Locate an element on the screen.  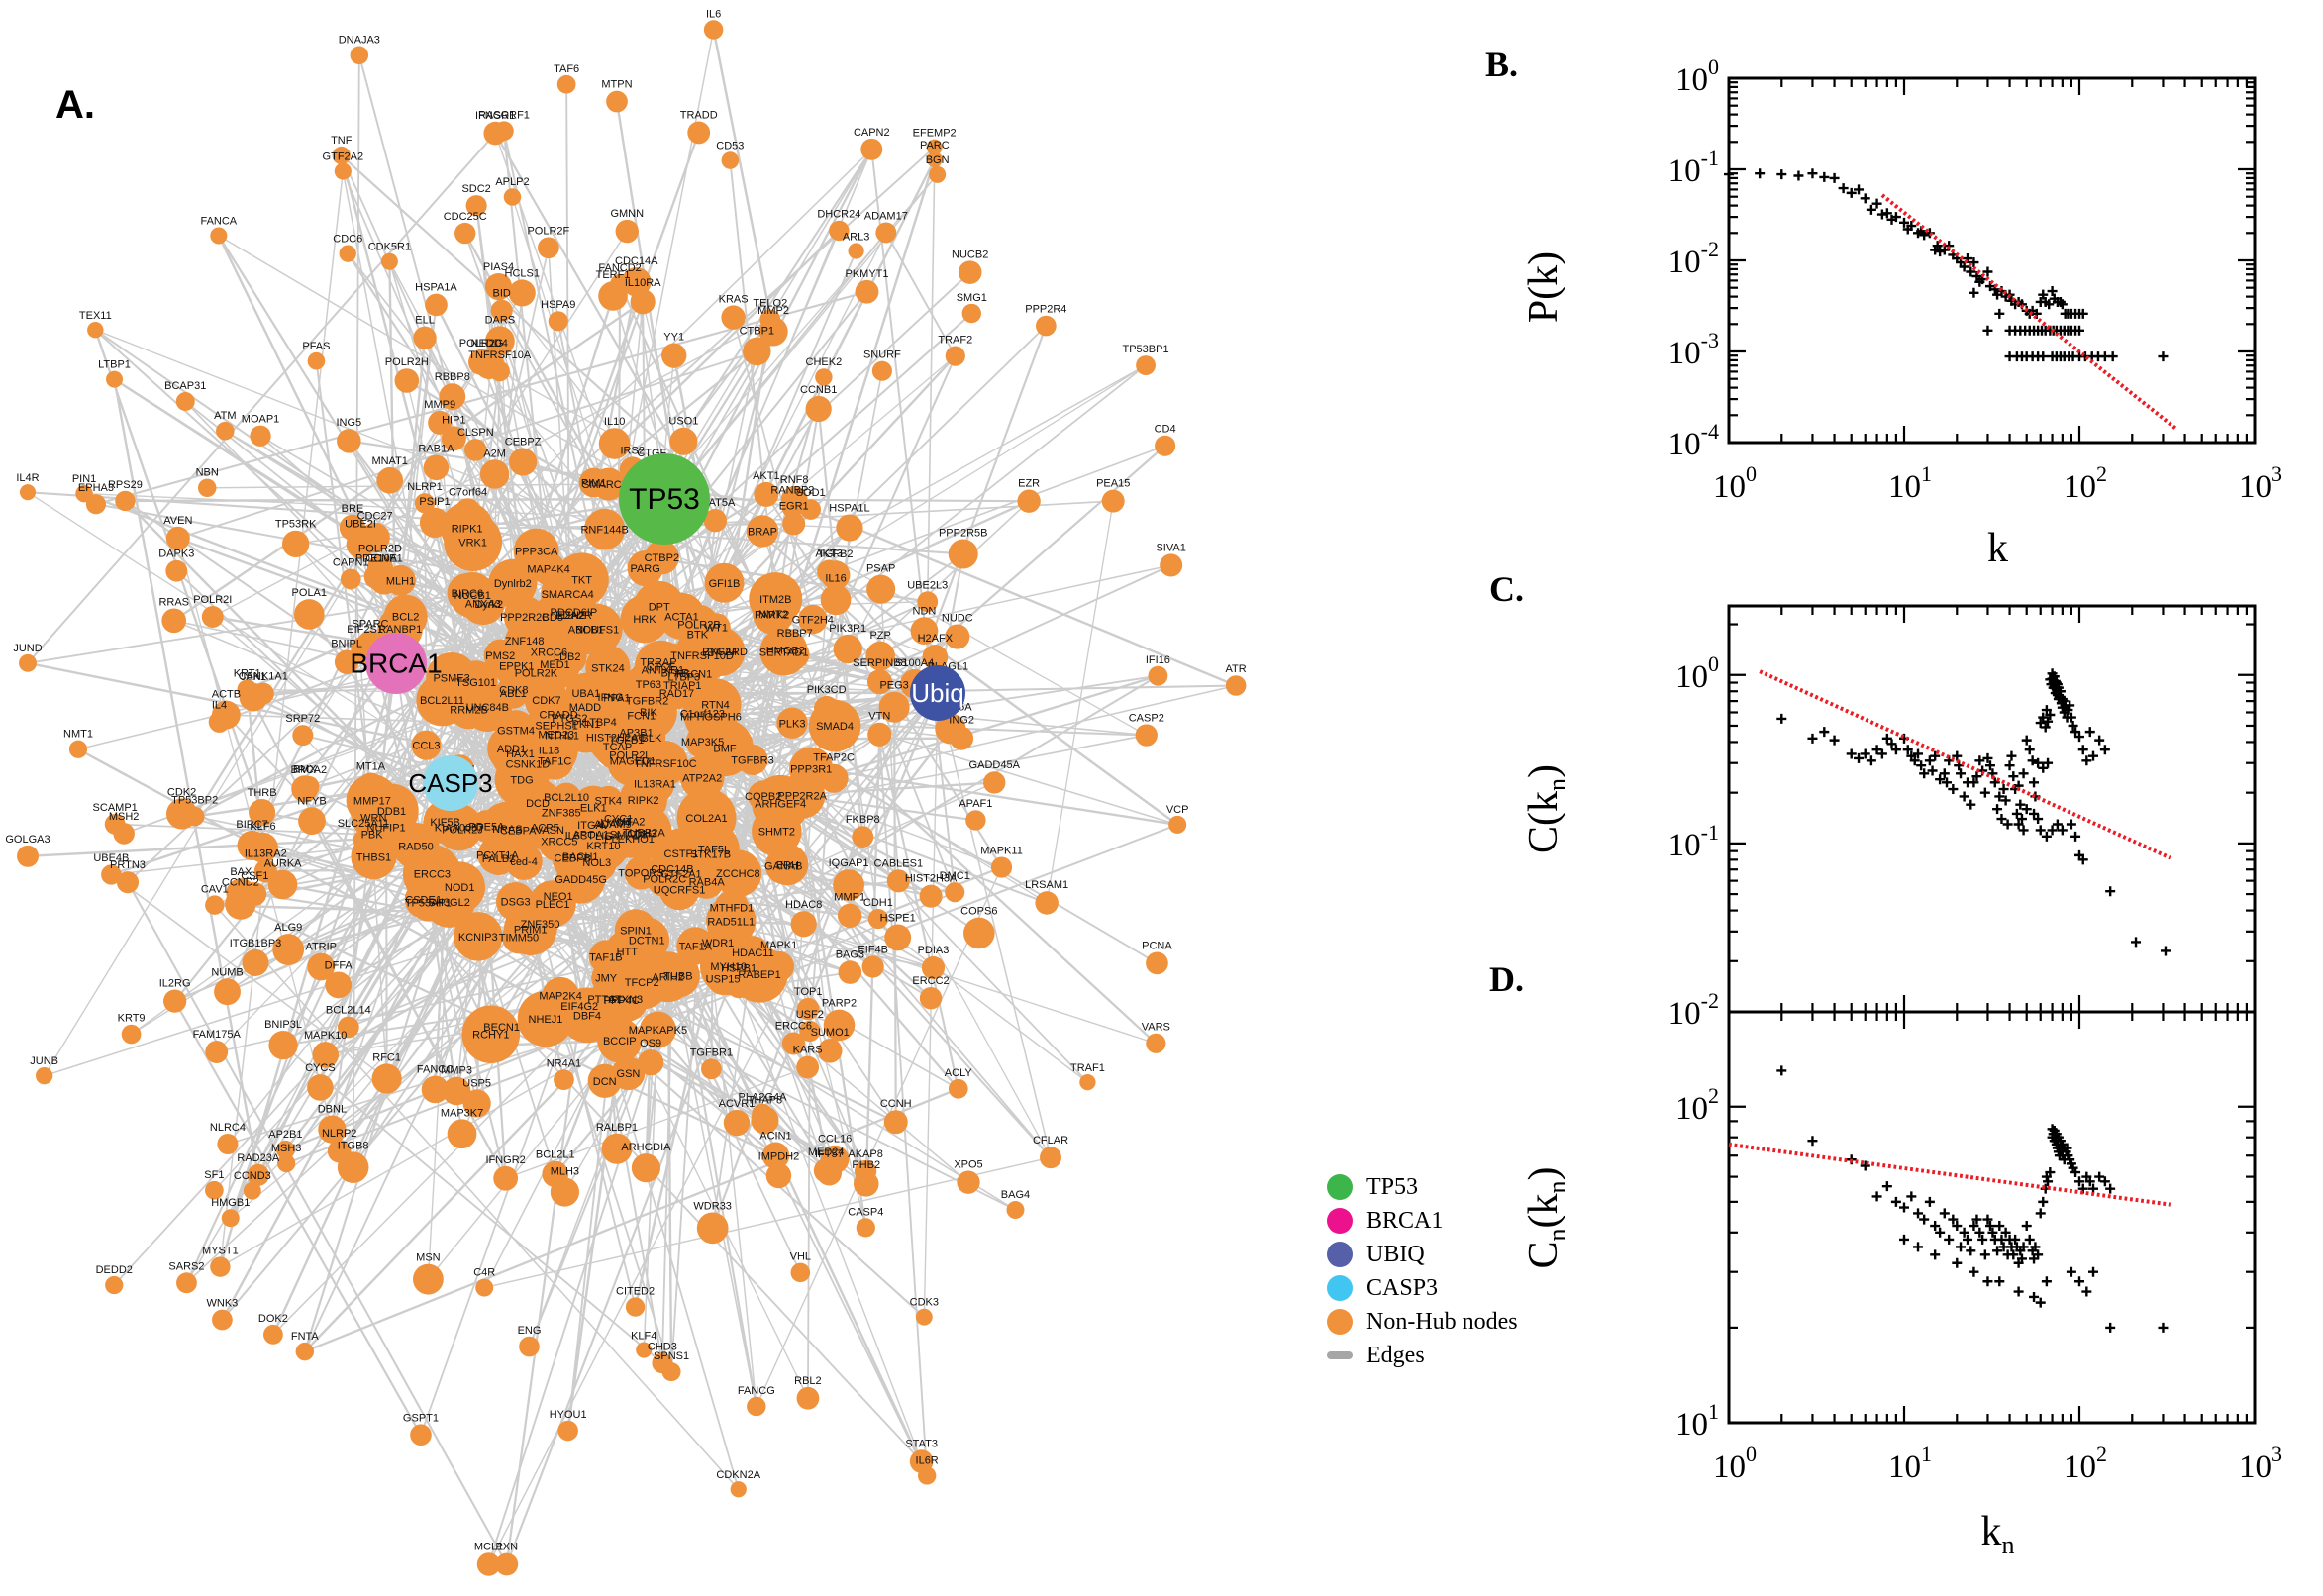
network-node-label: USP5 is located at coordinates (477, 1083).